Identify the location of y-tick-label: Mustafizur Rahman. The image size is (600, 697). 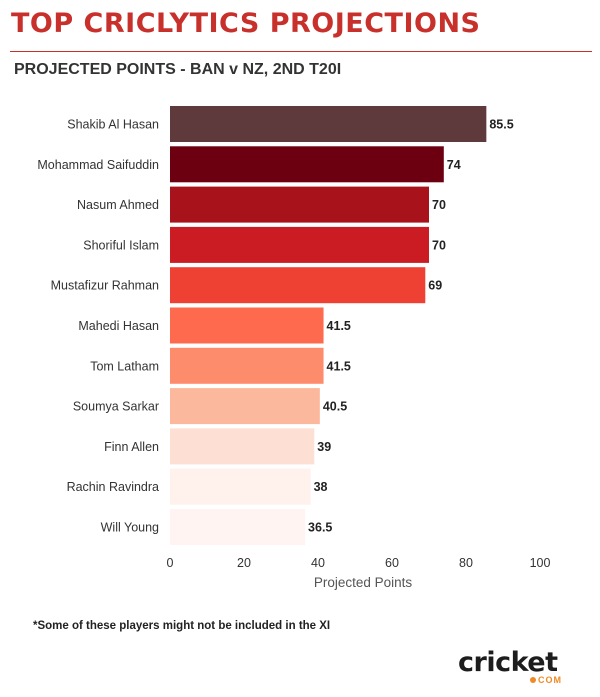
(105, 286).